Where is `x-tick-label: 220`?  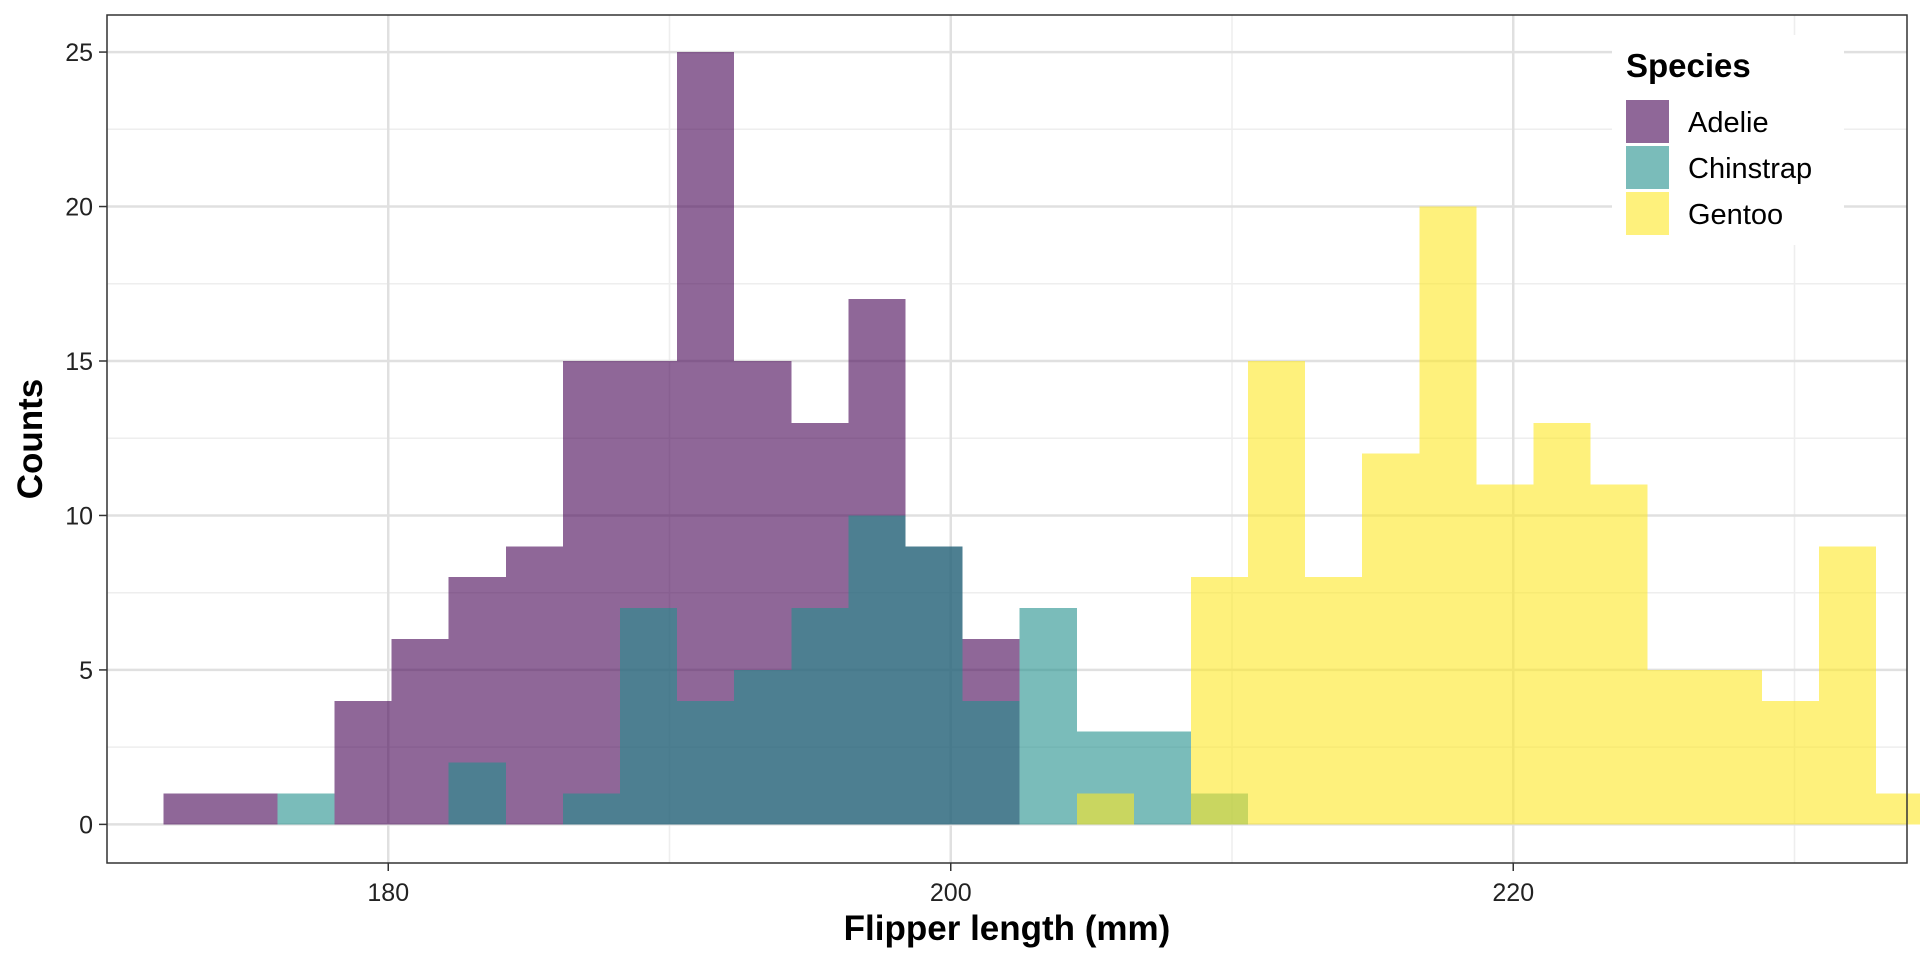 x-tick-label: 220 is located at coordinates (1513, 893).